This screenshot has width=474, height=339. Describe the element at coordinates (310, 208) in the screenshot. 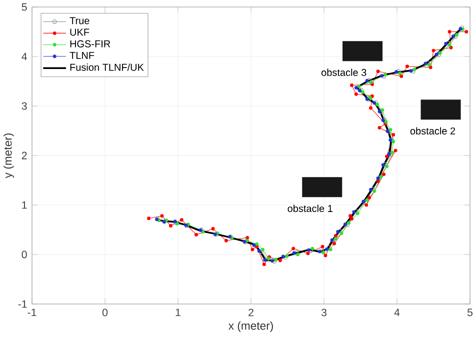

I see `annotation: obstacle 1` at that location.